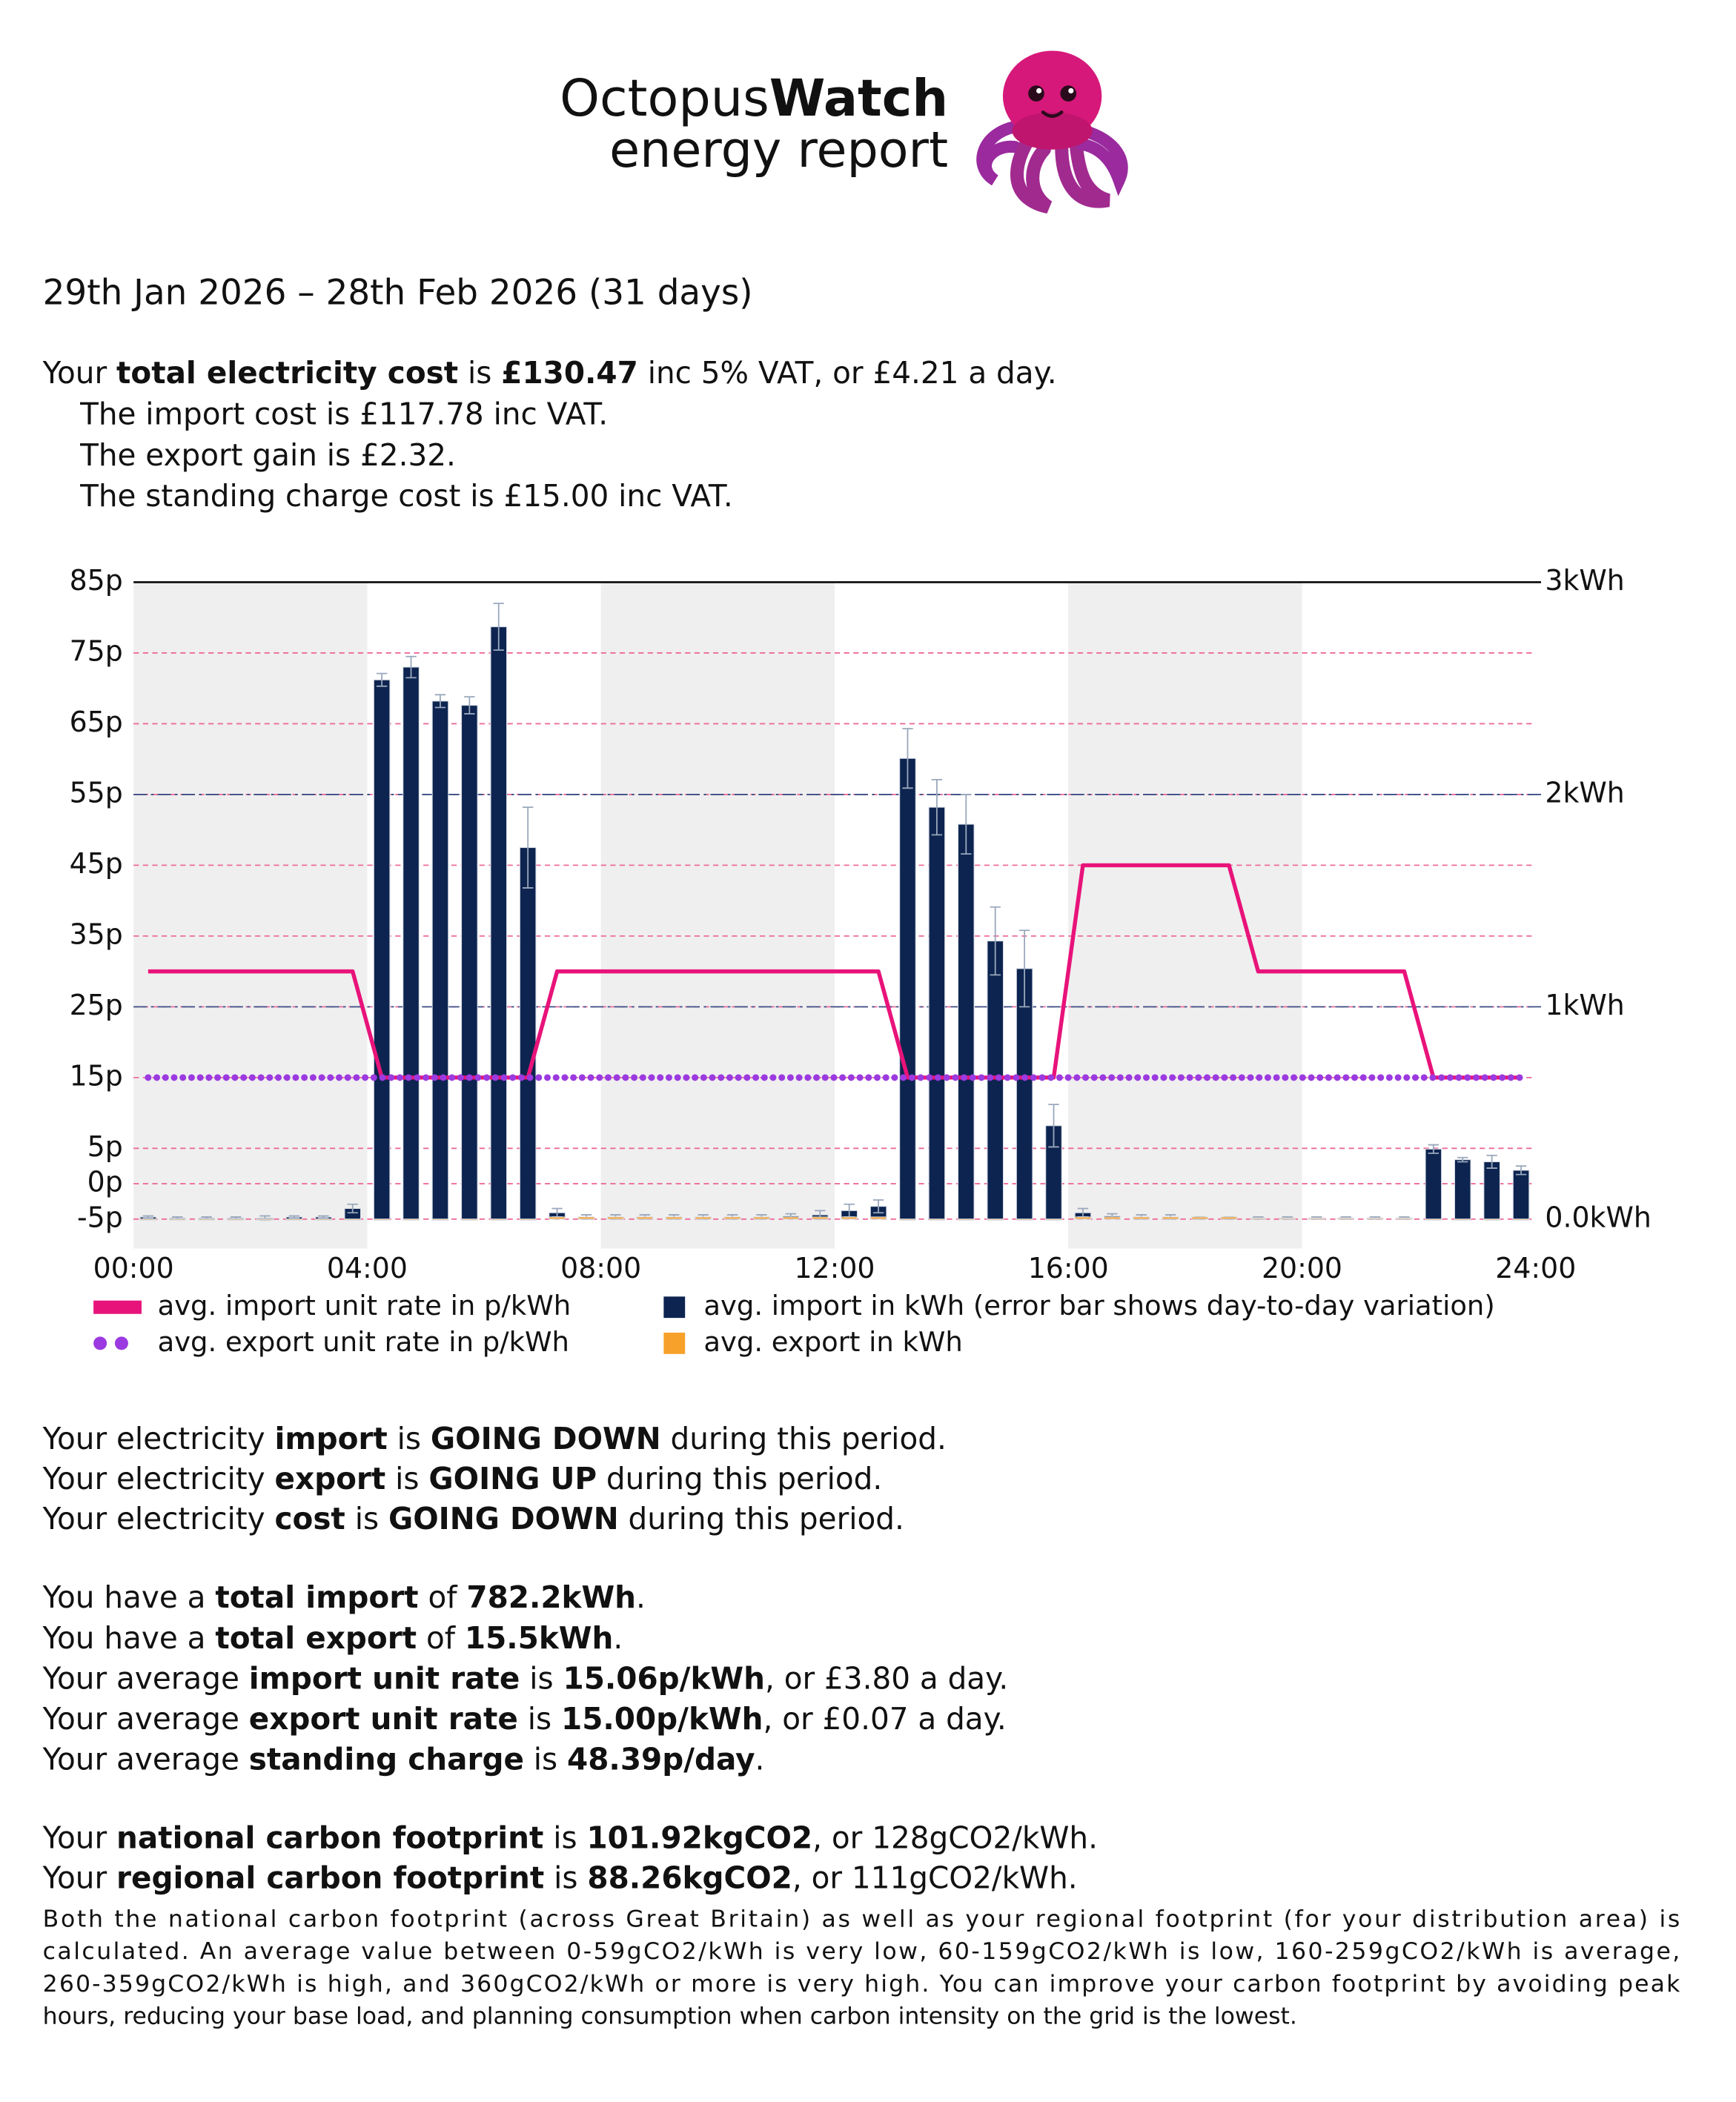  Describe the element at coordinates (804, 1438) in the screenshot. I see `text-part: during this period.` at that location.